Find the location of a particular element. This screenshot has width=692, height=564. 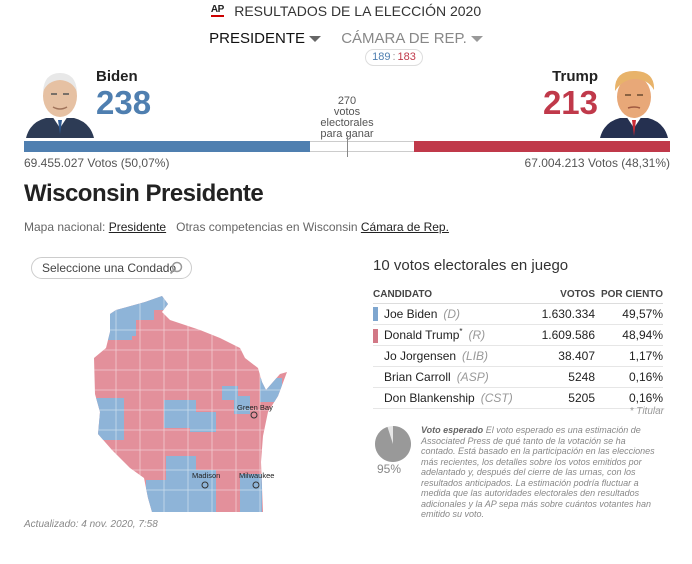

county-ashland is located at coordinates (143, 310).